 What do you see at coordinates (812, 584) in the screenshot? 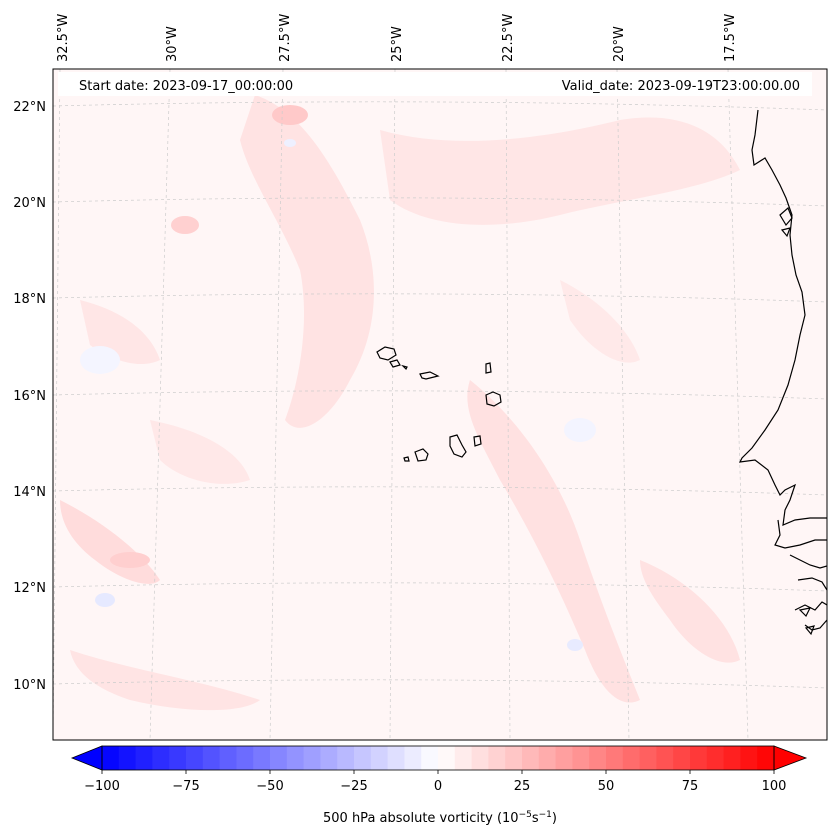
I see `guinea-coastline` at bounding box center [812, 584].